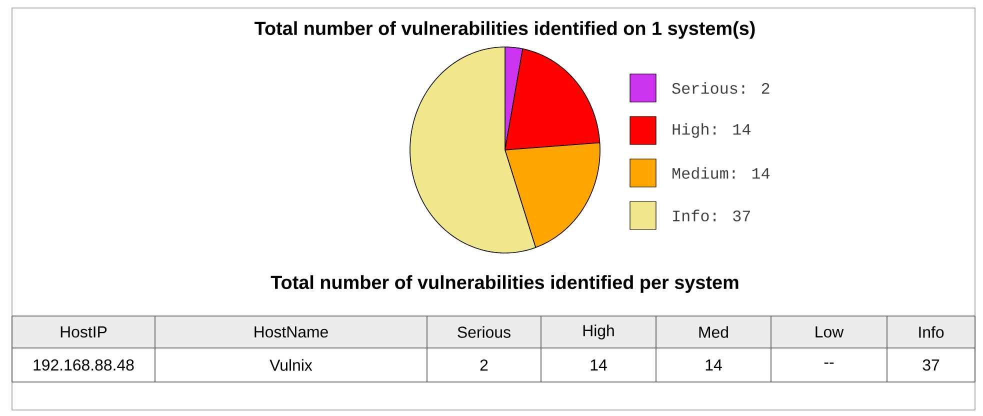  I want to click on text: Vulnix, so click(291, 365).